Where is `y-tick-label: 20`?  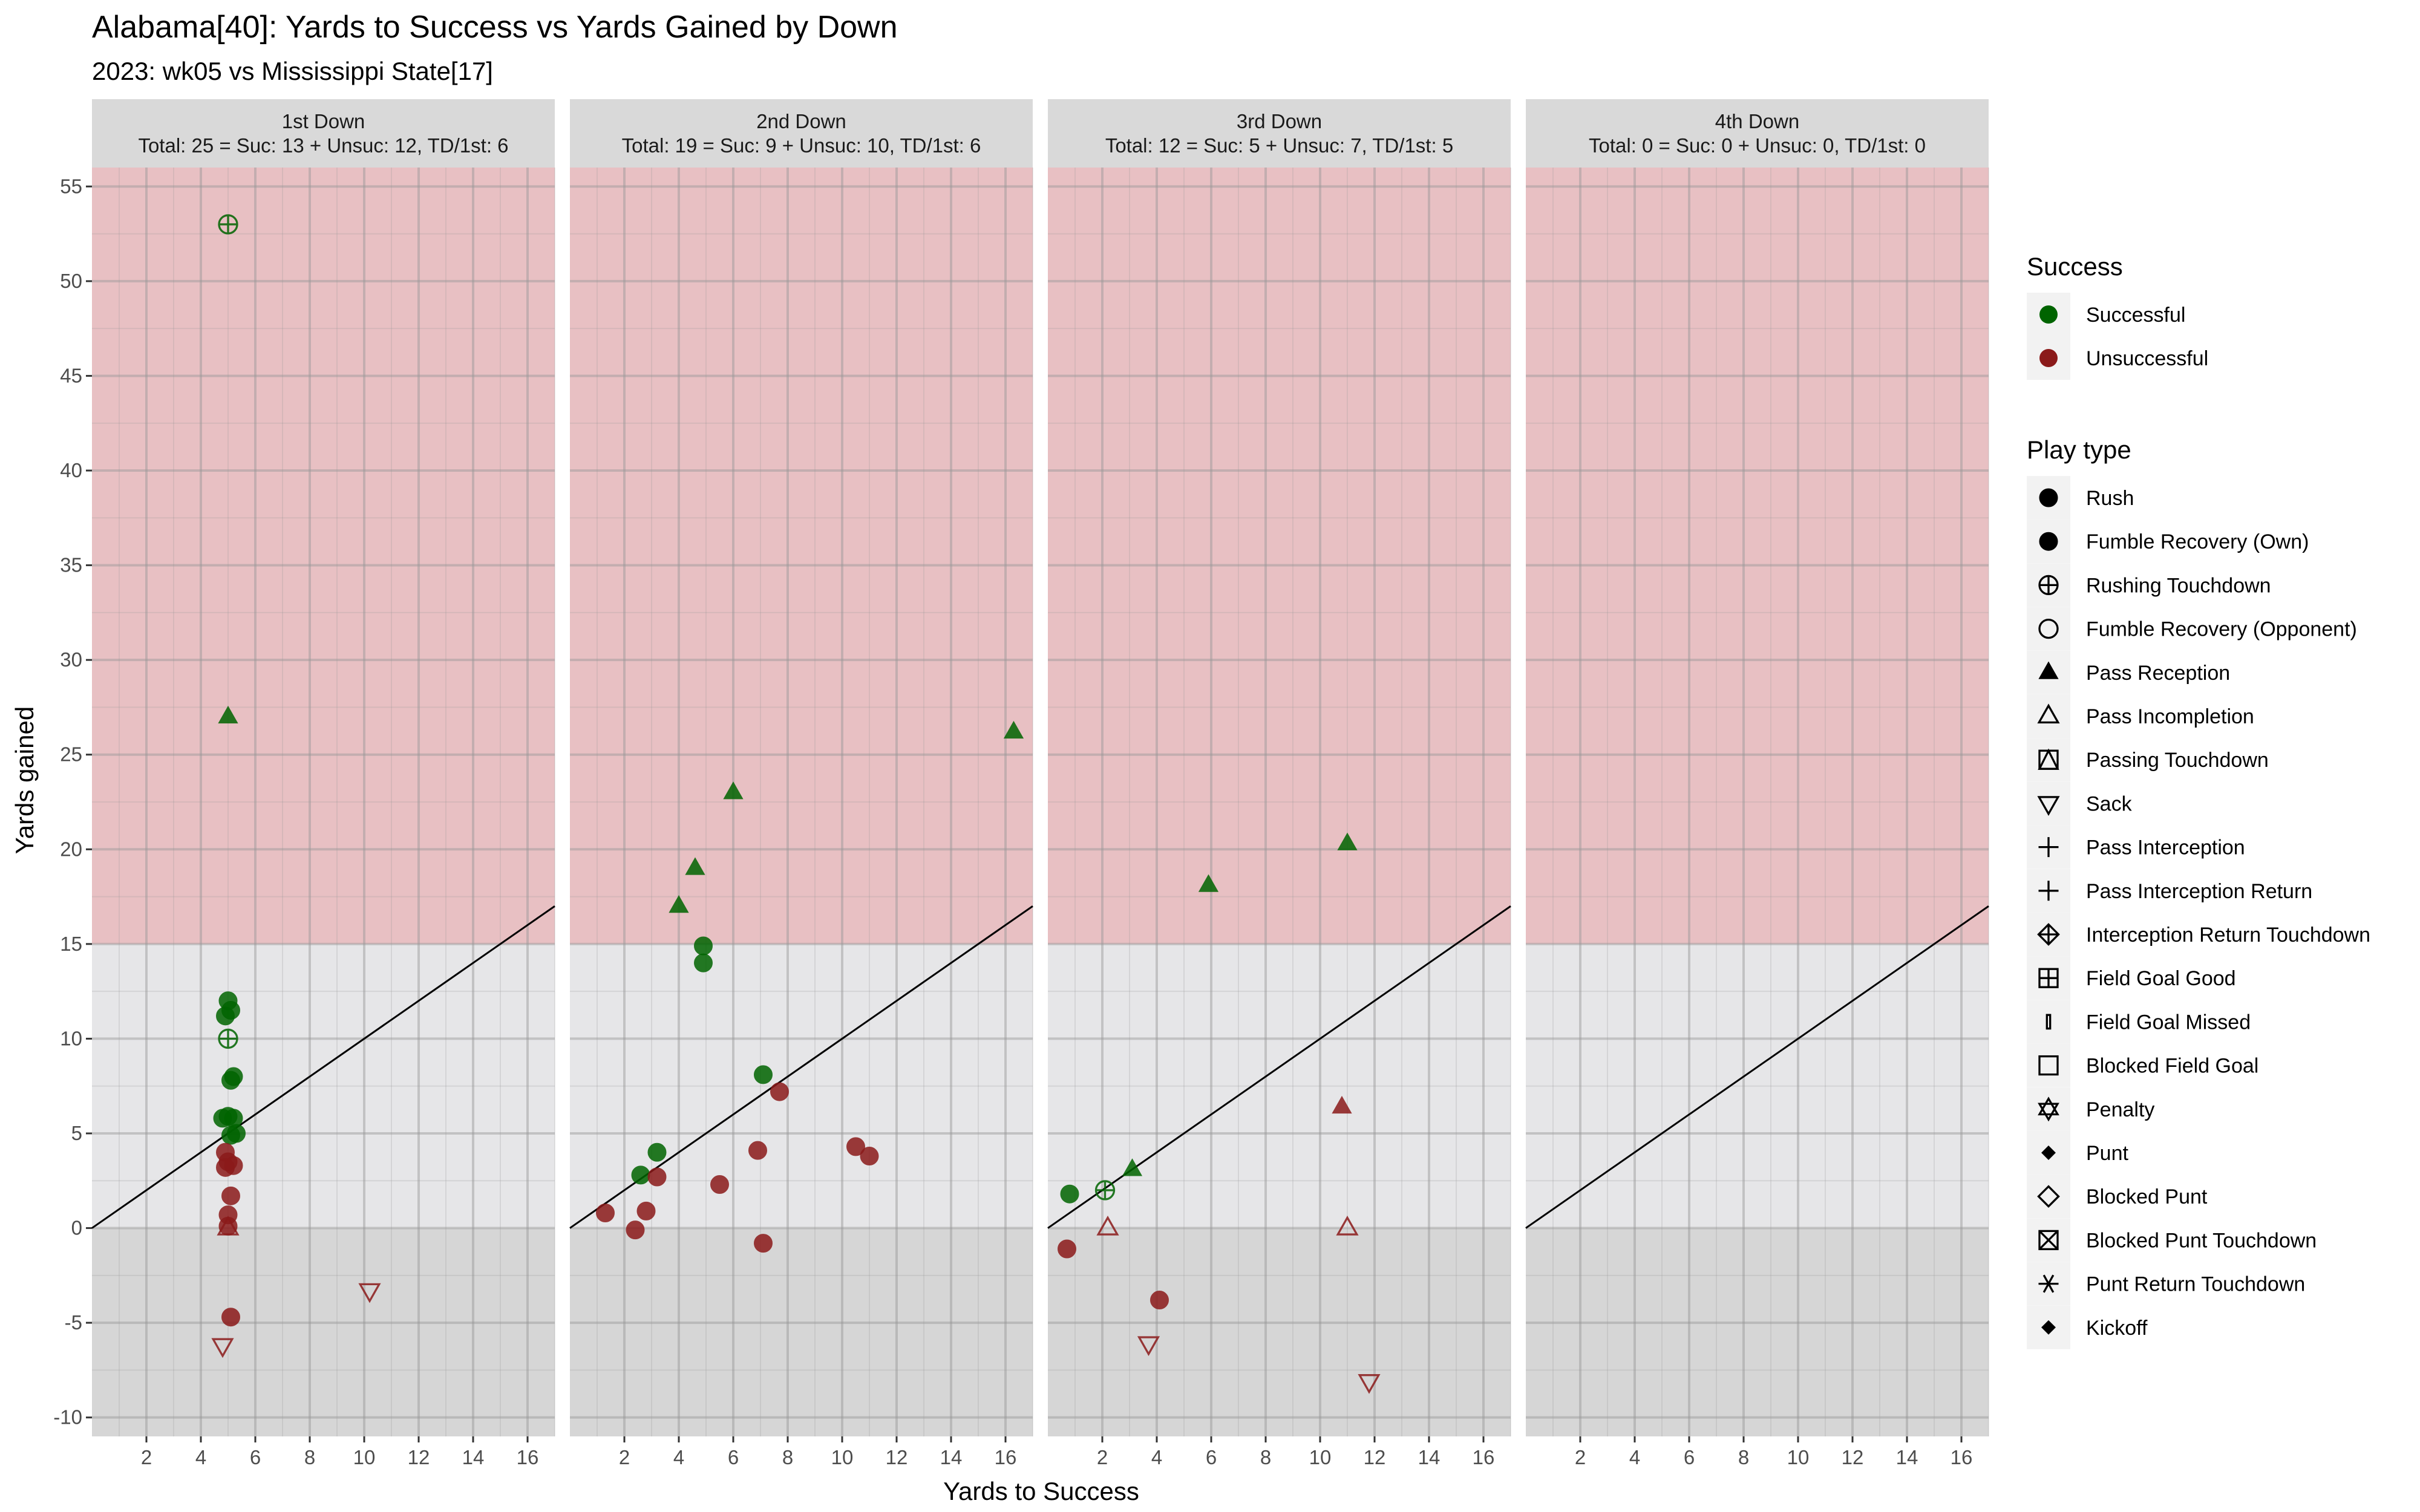 y-tick-label: 20 is located at coordinates (71, 849).